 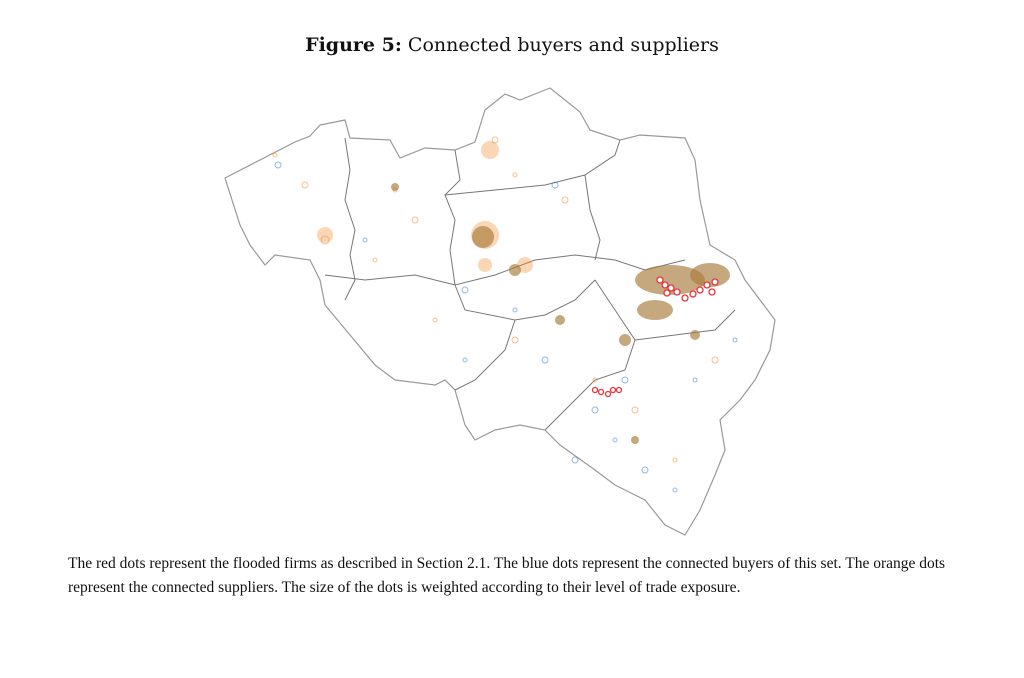 I want to click on supplier-clusters, so click(x=425, y=207).